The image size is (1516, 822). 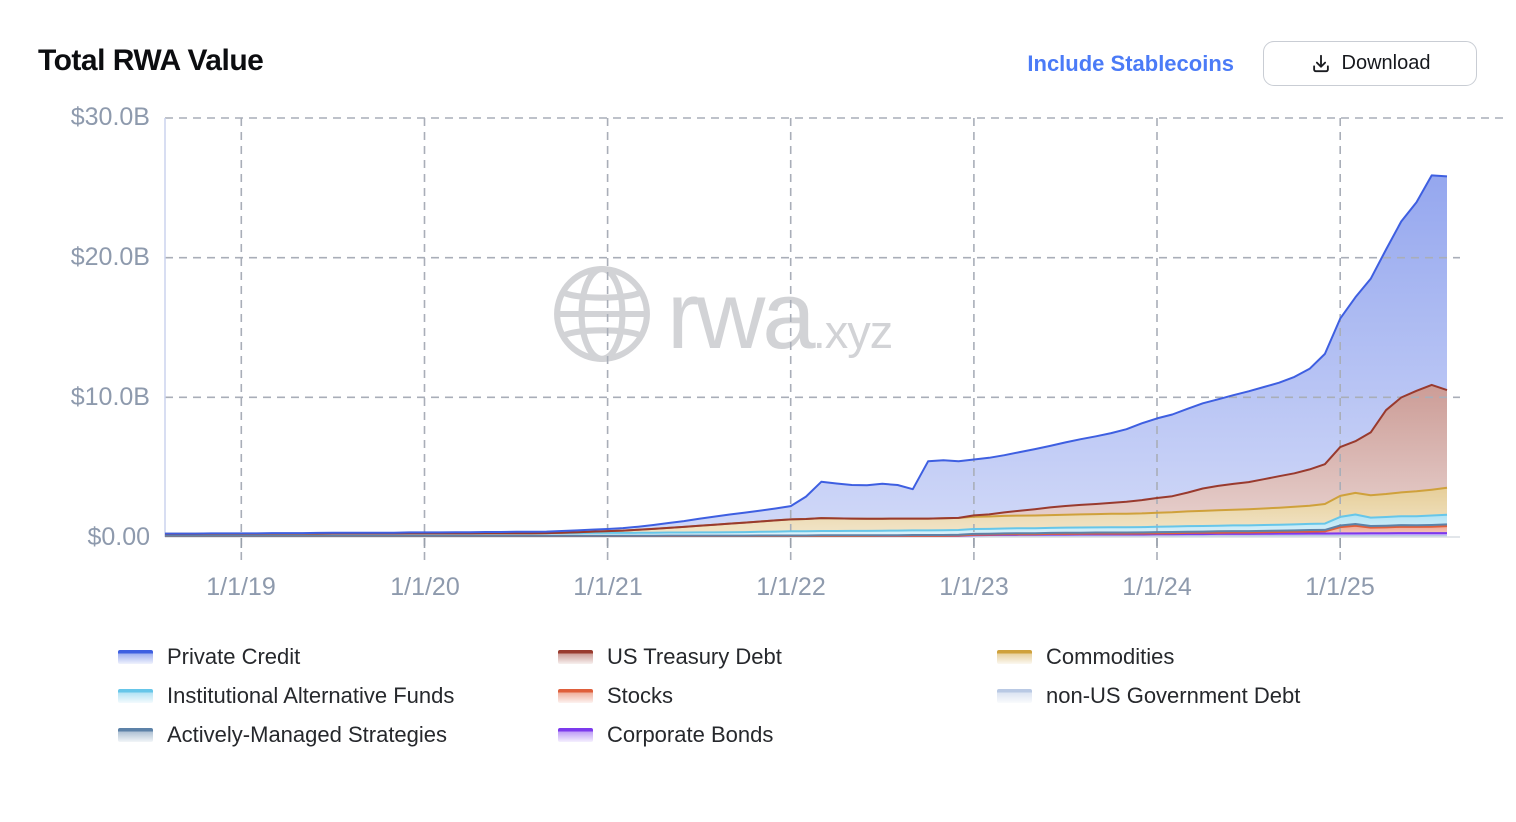 I want to click on legend-item-commodities: Commodities, so click(x=1148, y=657).